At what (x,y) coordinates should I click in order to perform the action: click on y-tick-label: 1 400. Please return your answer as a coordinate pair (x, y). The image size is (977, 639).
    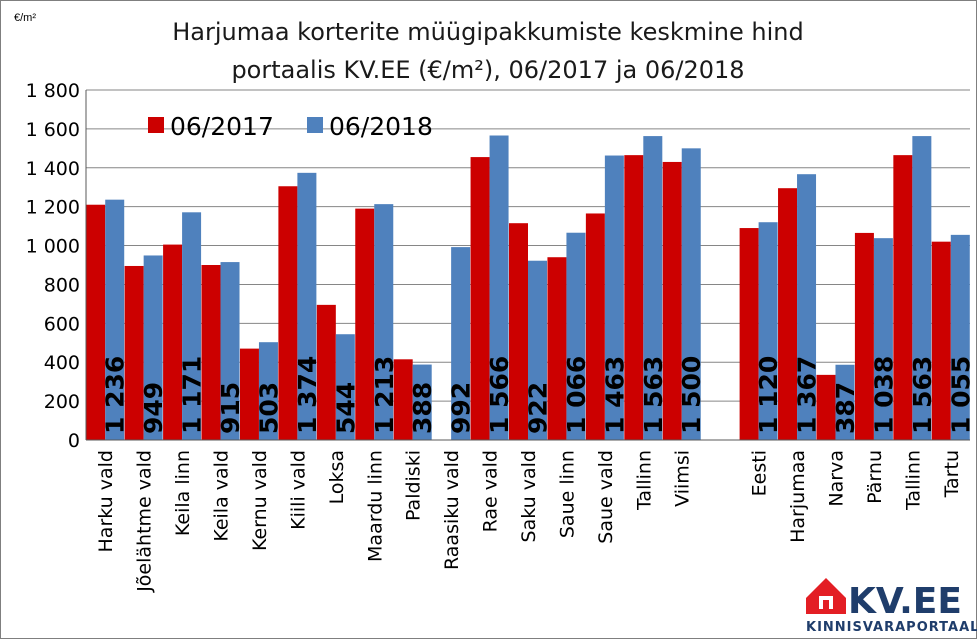
    Looking at the image, I should click on (53, 169).